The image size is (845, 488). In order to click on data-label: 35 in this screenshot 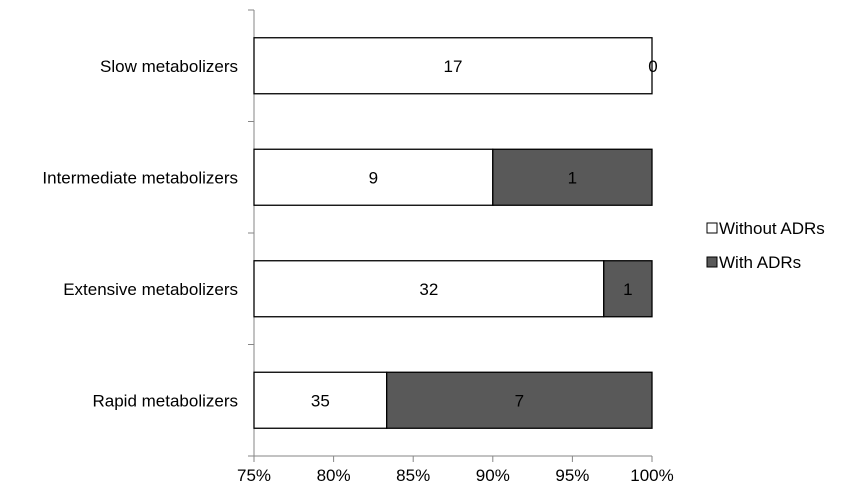, I will do `click(320, 400)`.